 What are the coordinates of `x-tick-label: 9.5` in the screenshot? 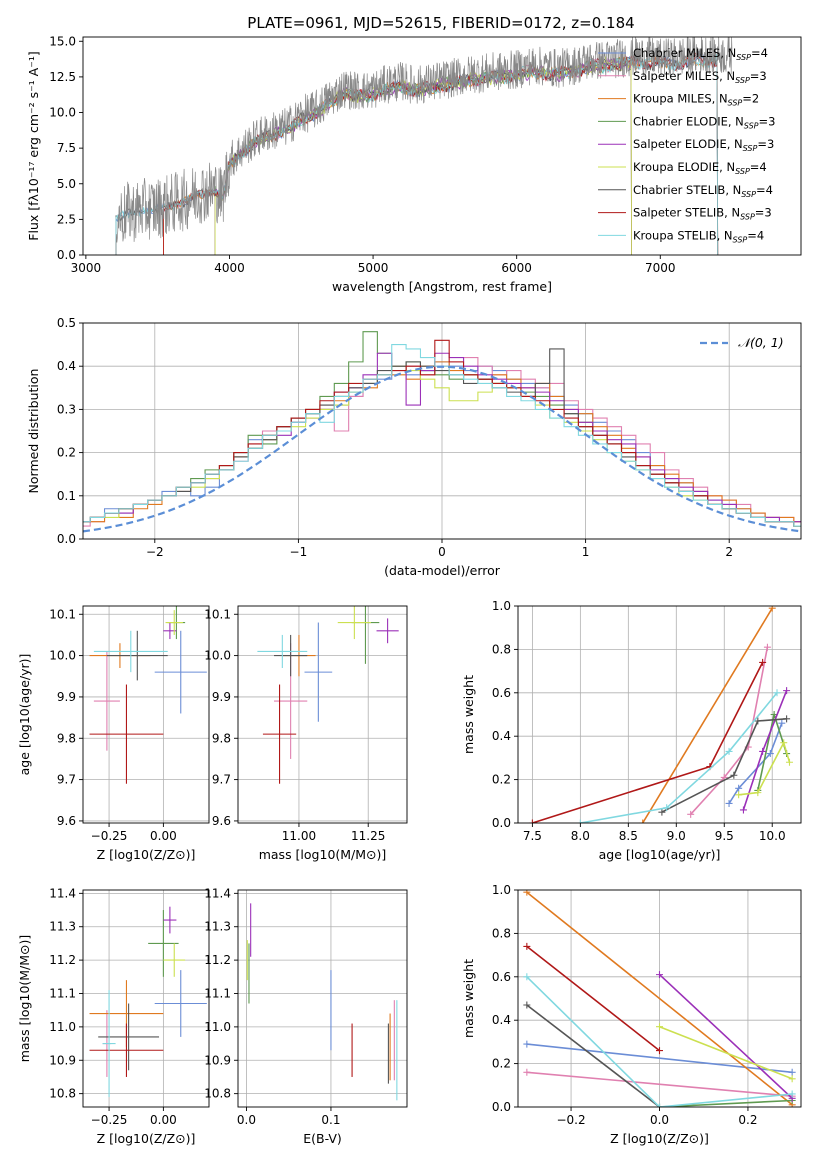 It's located at (724, 836).